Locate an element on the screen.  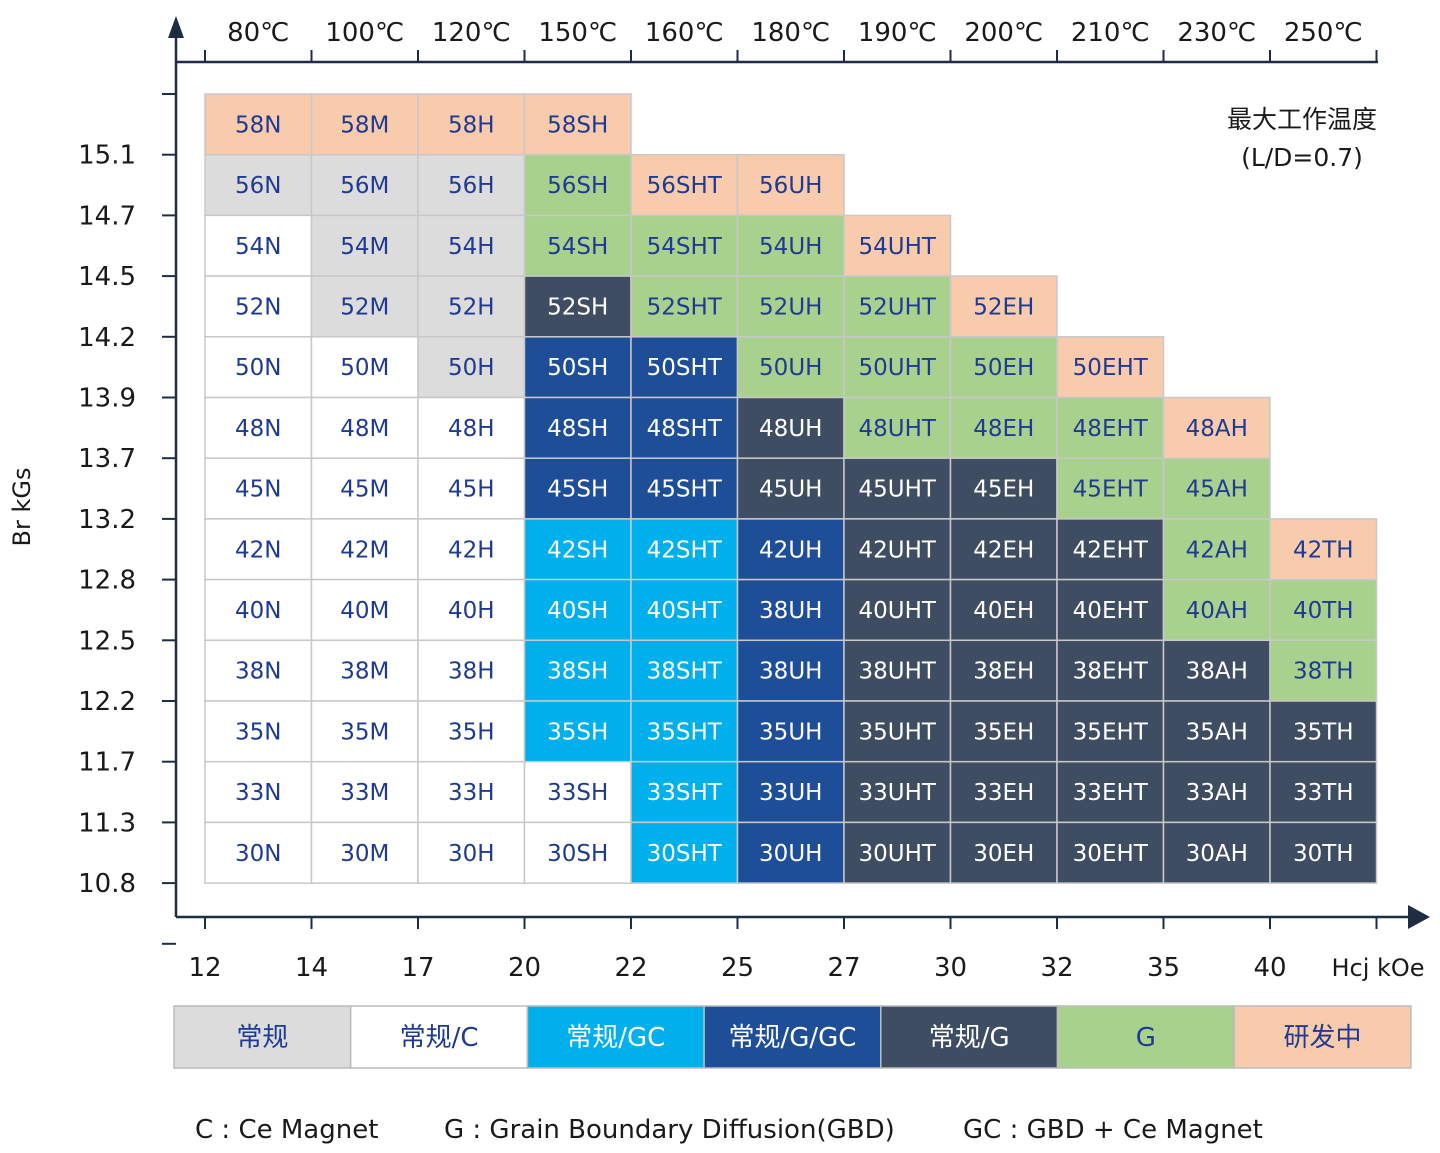
grade-cell: 42UH is located at coordinates (790, 549).